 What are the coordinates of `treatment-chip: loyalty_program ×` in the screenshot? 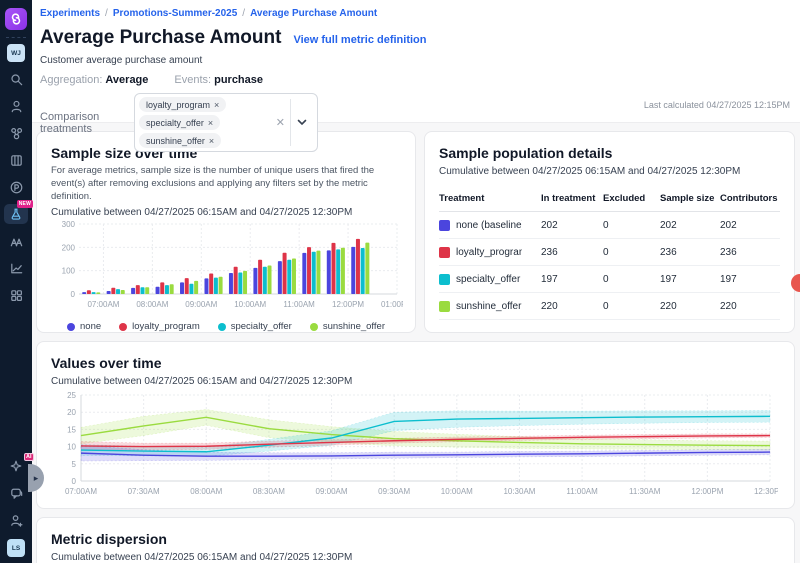 It's located at (183, 104).